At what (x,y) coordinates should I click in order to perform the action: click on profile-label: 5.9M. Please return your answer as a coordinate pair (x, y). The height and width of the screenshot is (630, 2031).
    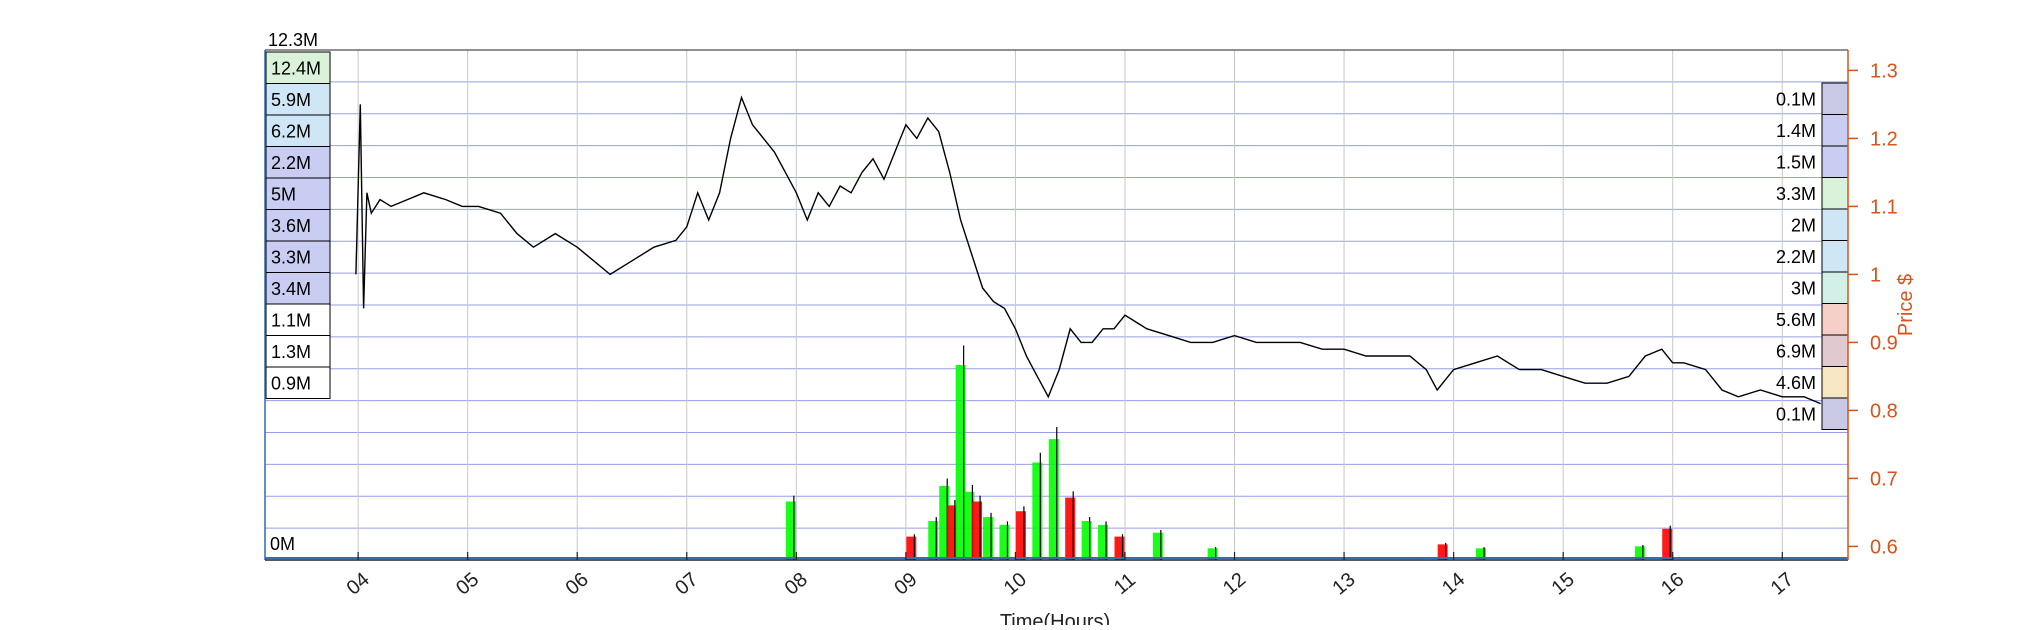
    Looking at the image, I should click on (291, 100).